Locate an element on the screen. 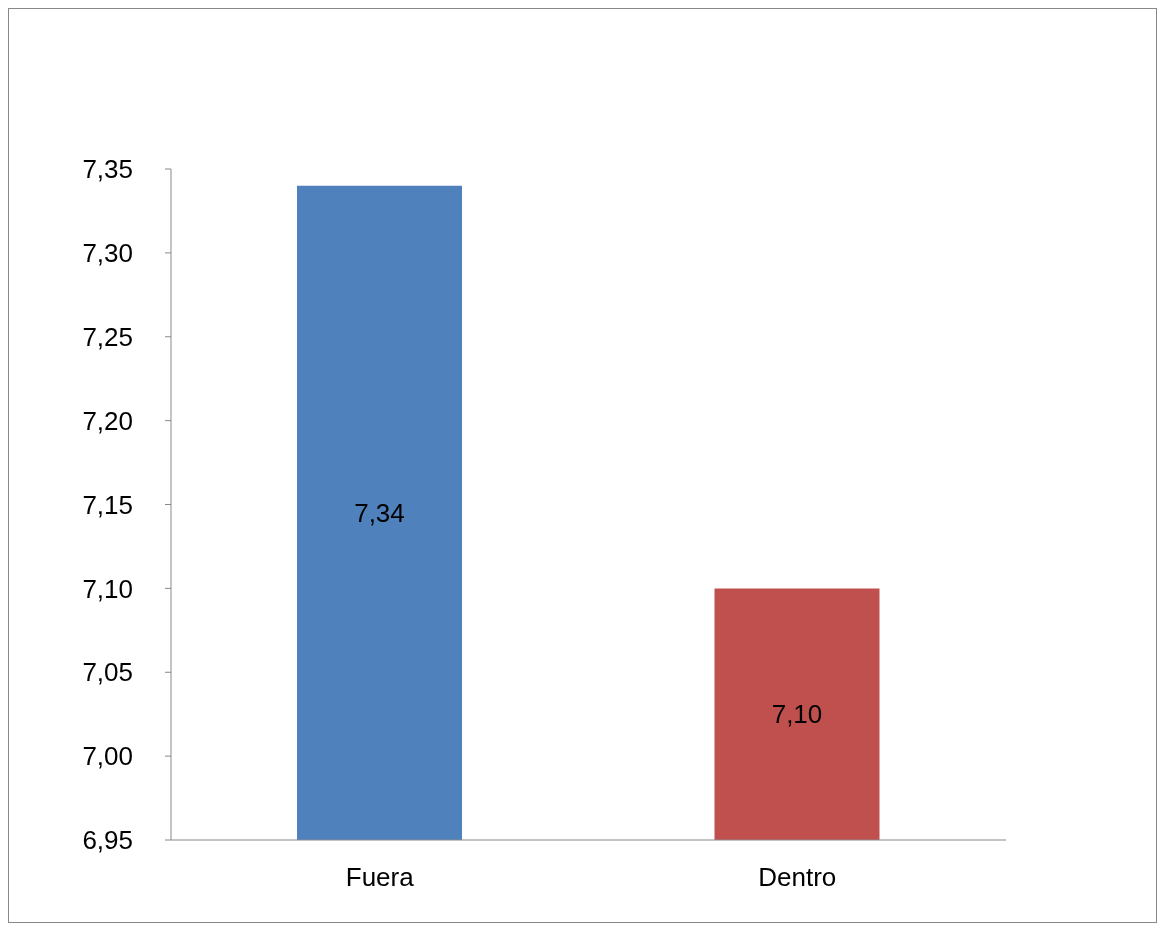 This screenshot has width=1165, height=931. x-tick-label: Dentro is located at coordinates (797, 877).